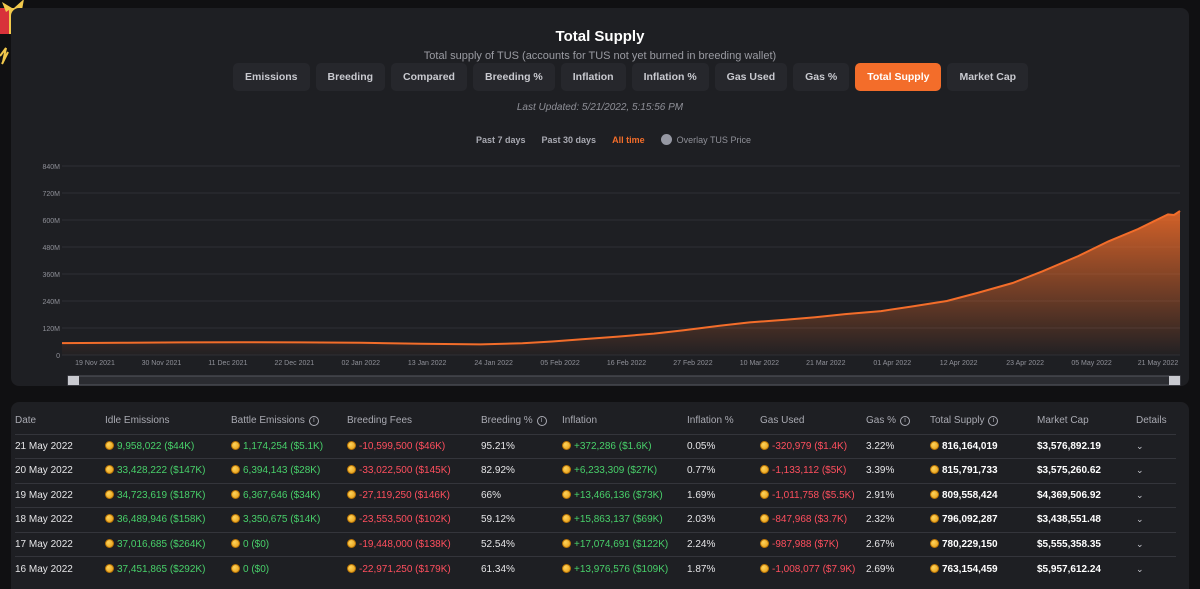 This screenshot has height=589, width=1200. Describe the element at coordinates (1151, 421) in the screenshot. I see `col-details: Details` at that location.